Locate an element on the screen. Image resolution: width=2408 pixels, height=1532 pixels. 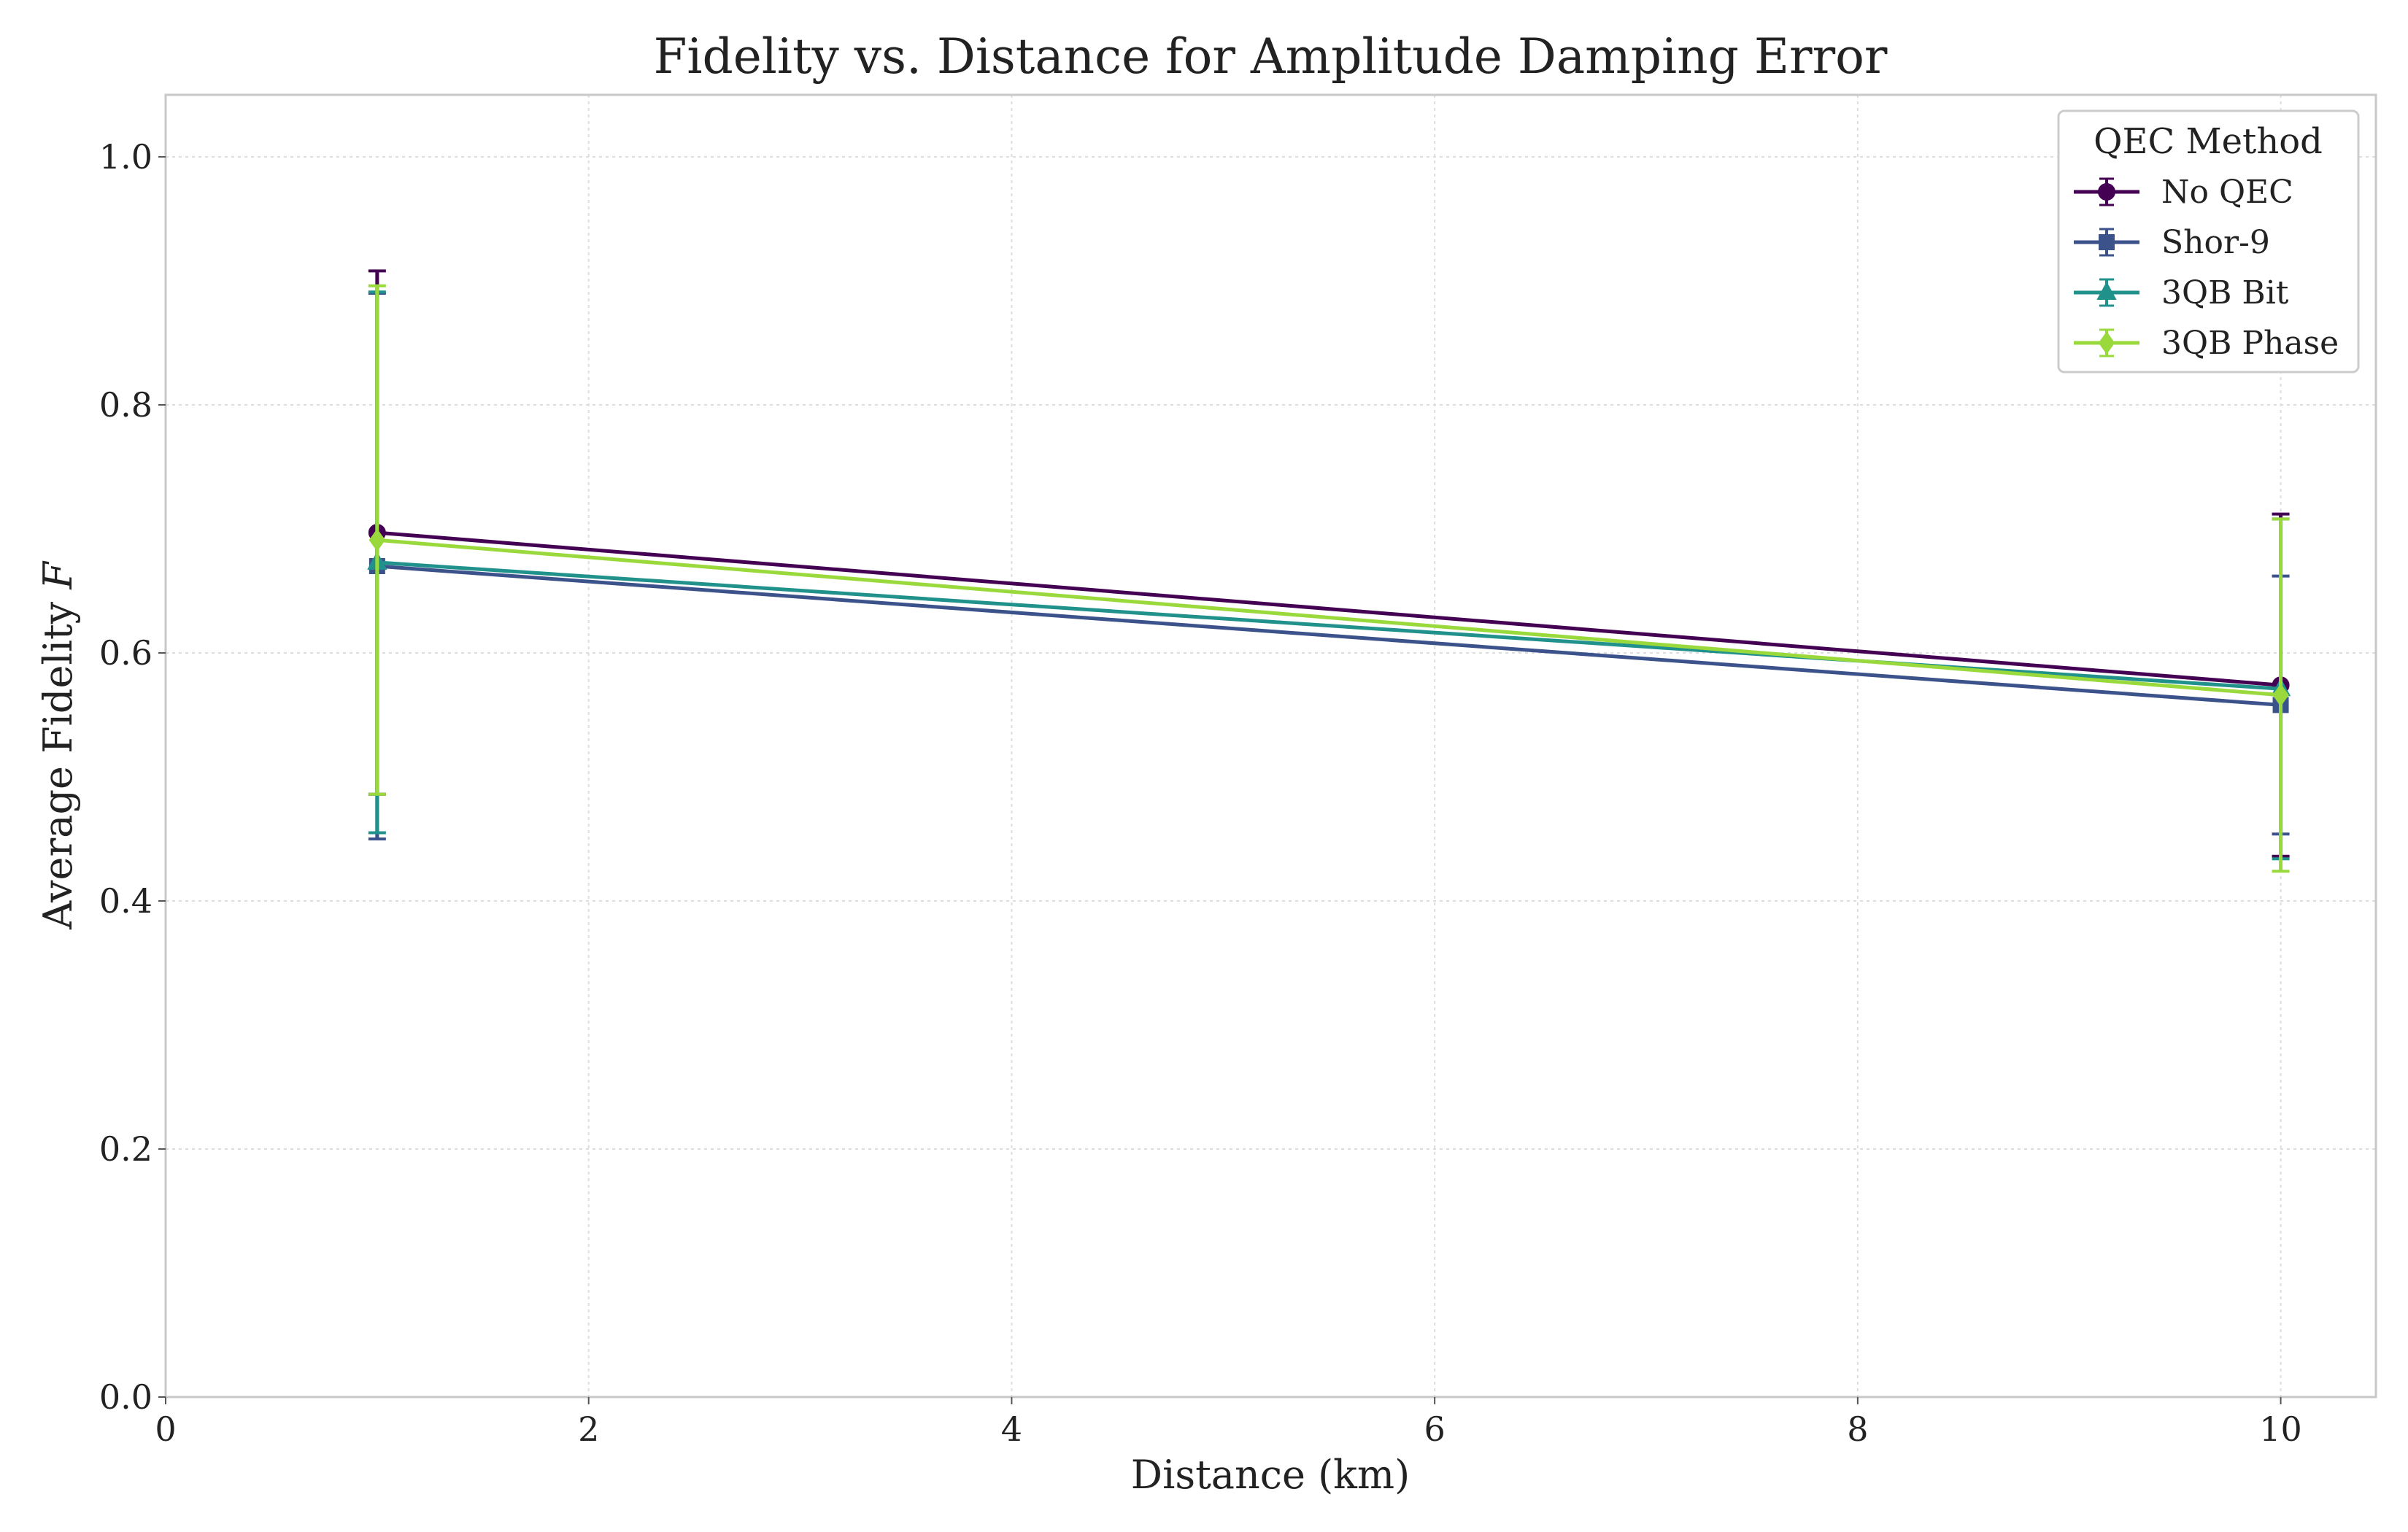
legend-box is located at coordinates (2208, 242).